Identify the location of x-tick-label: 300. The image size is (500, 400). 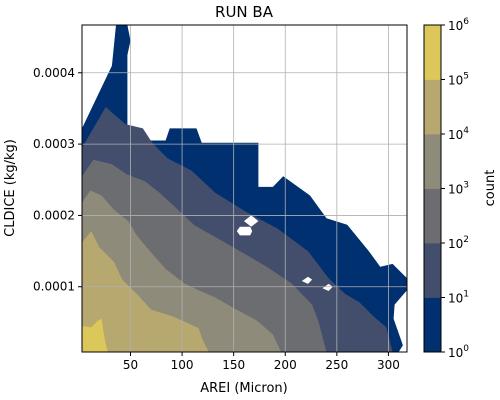
(388, 365).